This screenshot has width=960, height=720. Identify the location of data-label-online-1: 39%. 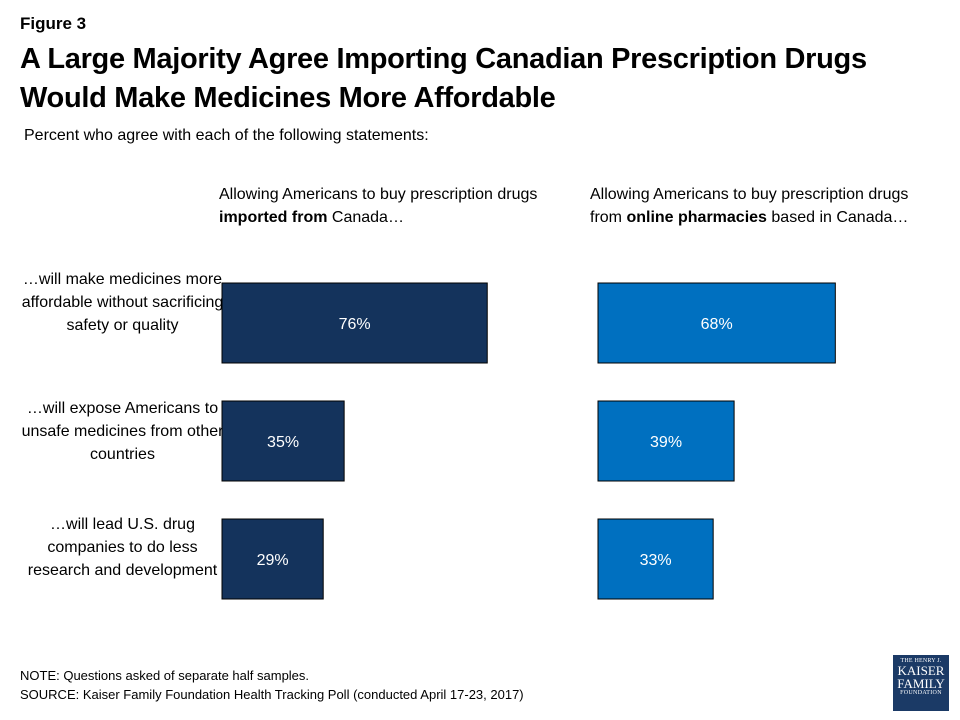
(666, 442).